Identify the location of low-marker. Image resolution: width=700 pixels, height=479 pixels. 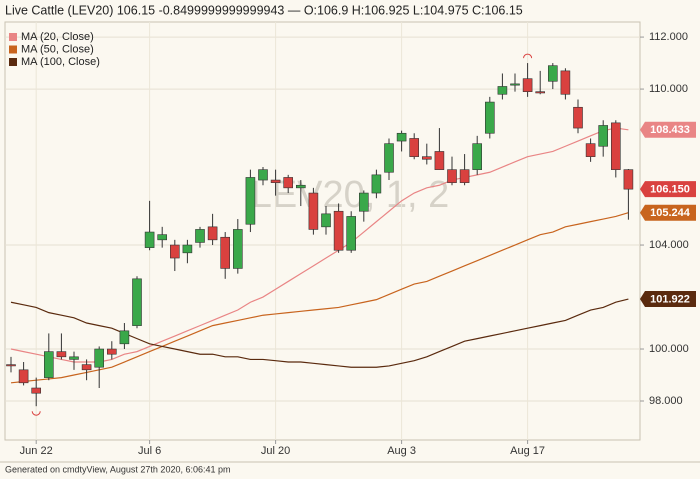
(36, 413).